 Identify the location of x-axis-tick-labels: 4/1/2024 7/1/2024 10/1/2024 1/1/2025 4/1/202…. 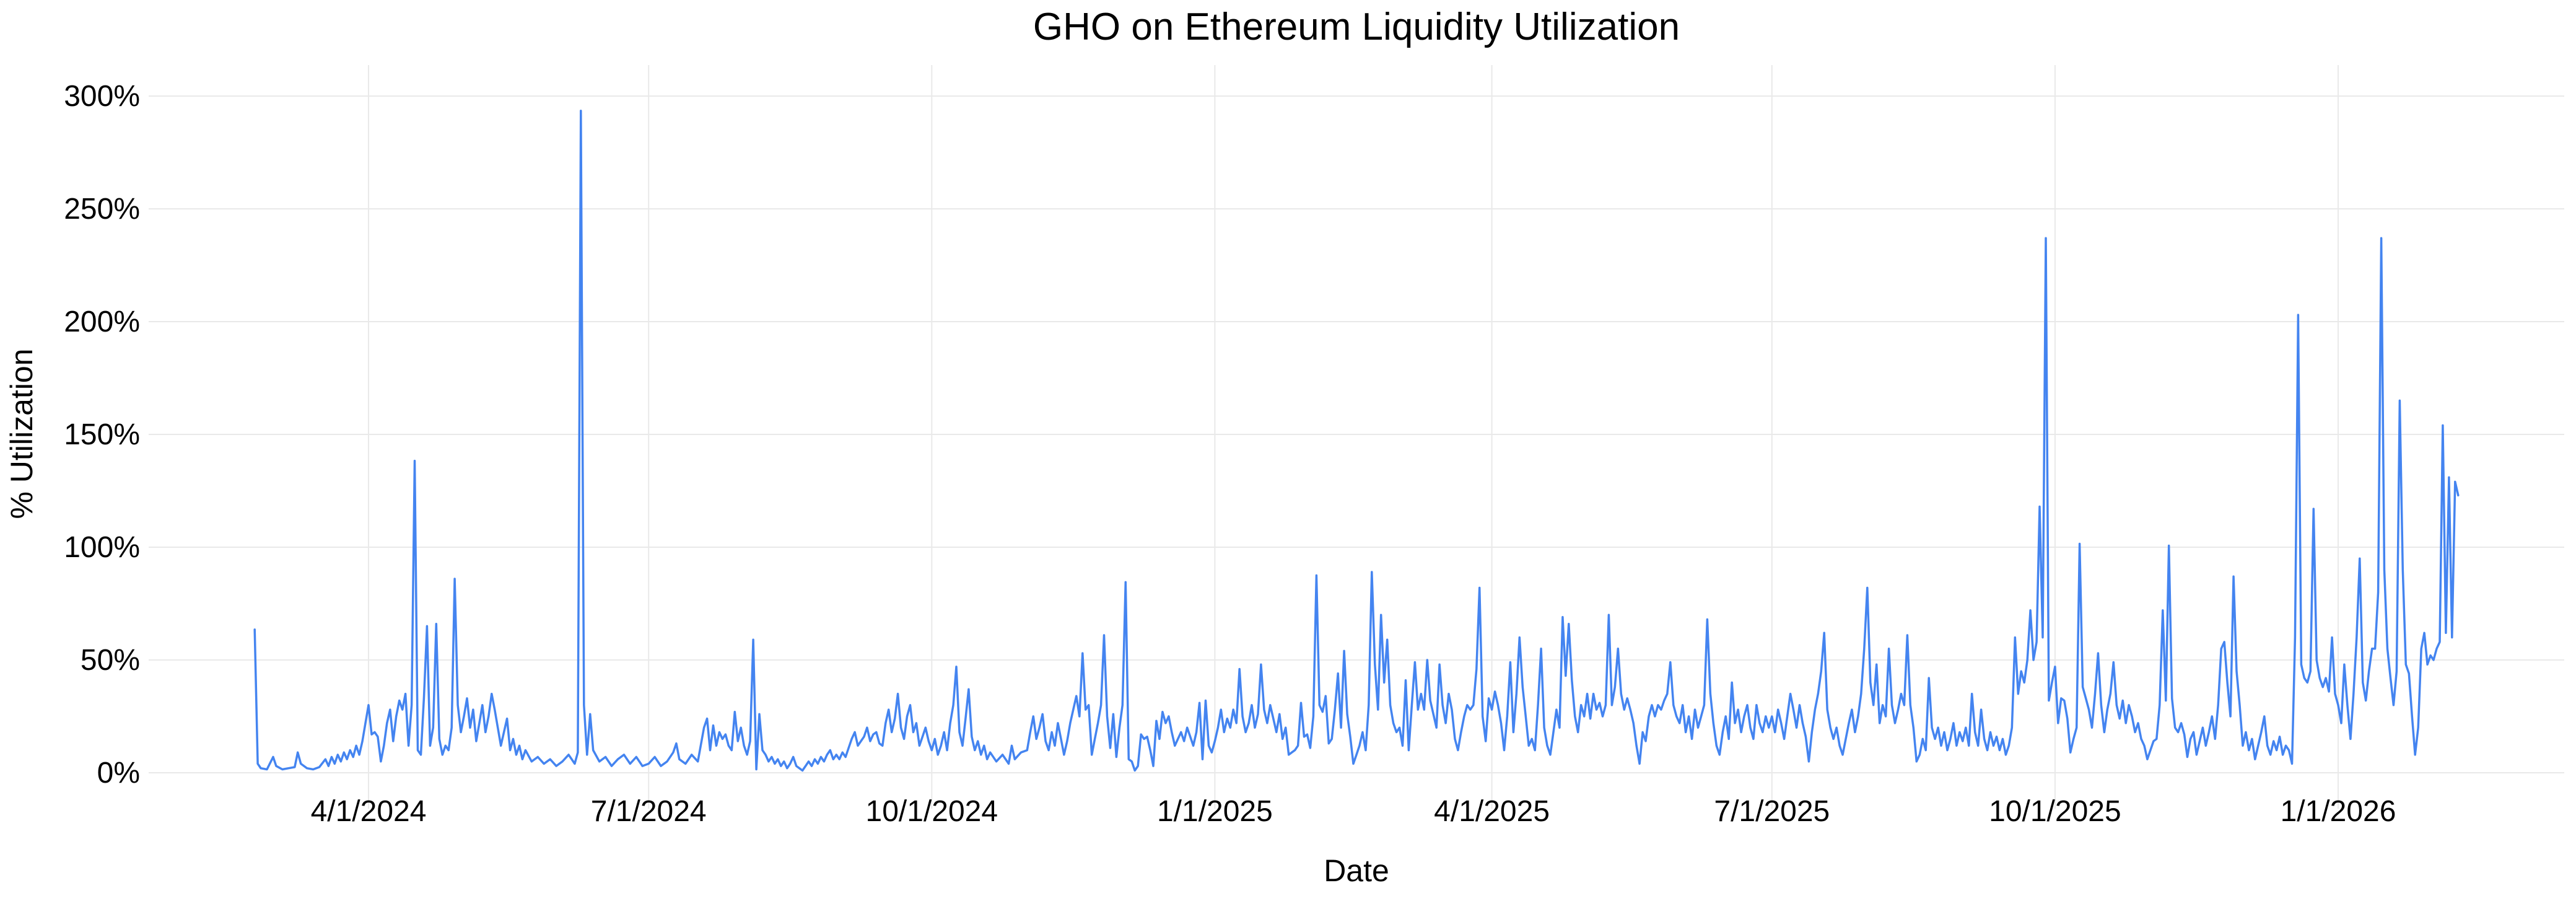
(1353, 811).